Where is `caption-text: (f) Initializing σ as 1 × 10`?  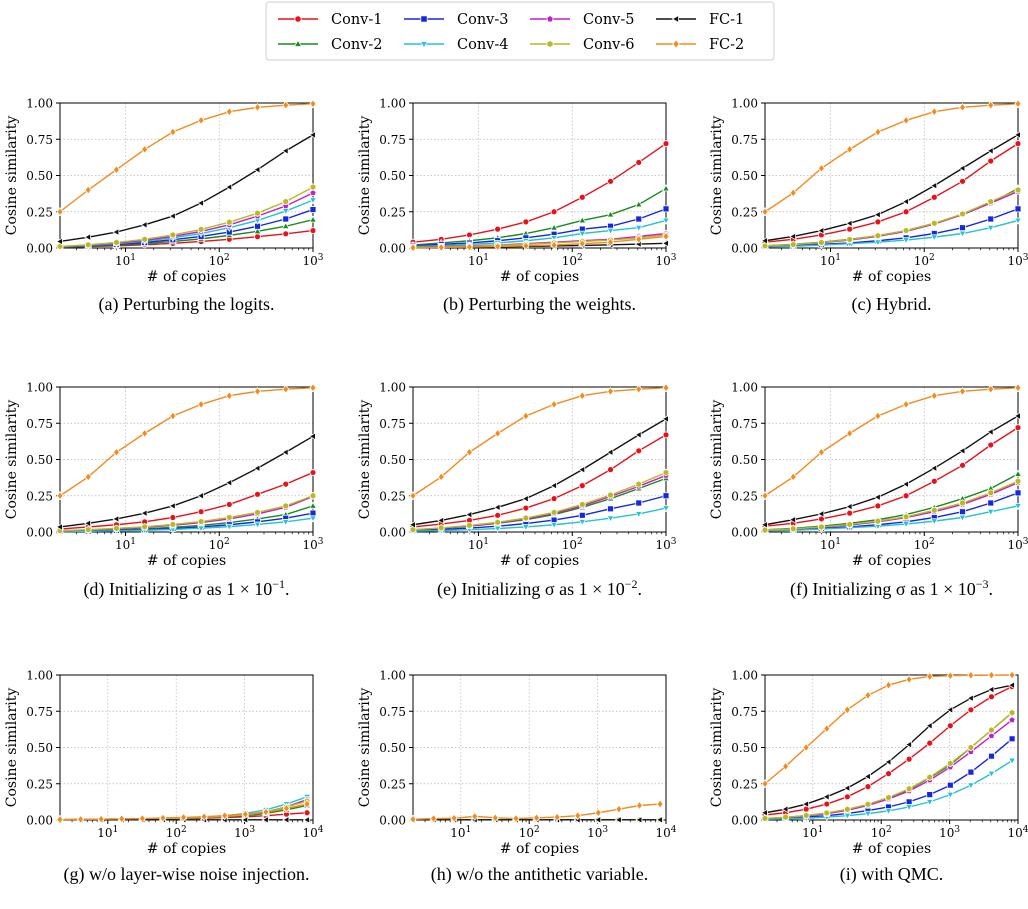
caption-text: (f) Initializing σ as 1 × 10 is located at coordinates (882, 589).